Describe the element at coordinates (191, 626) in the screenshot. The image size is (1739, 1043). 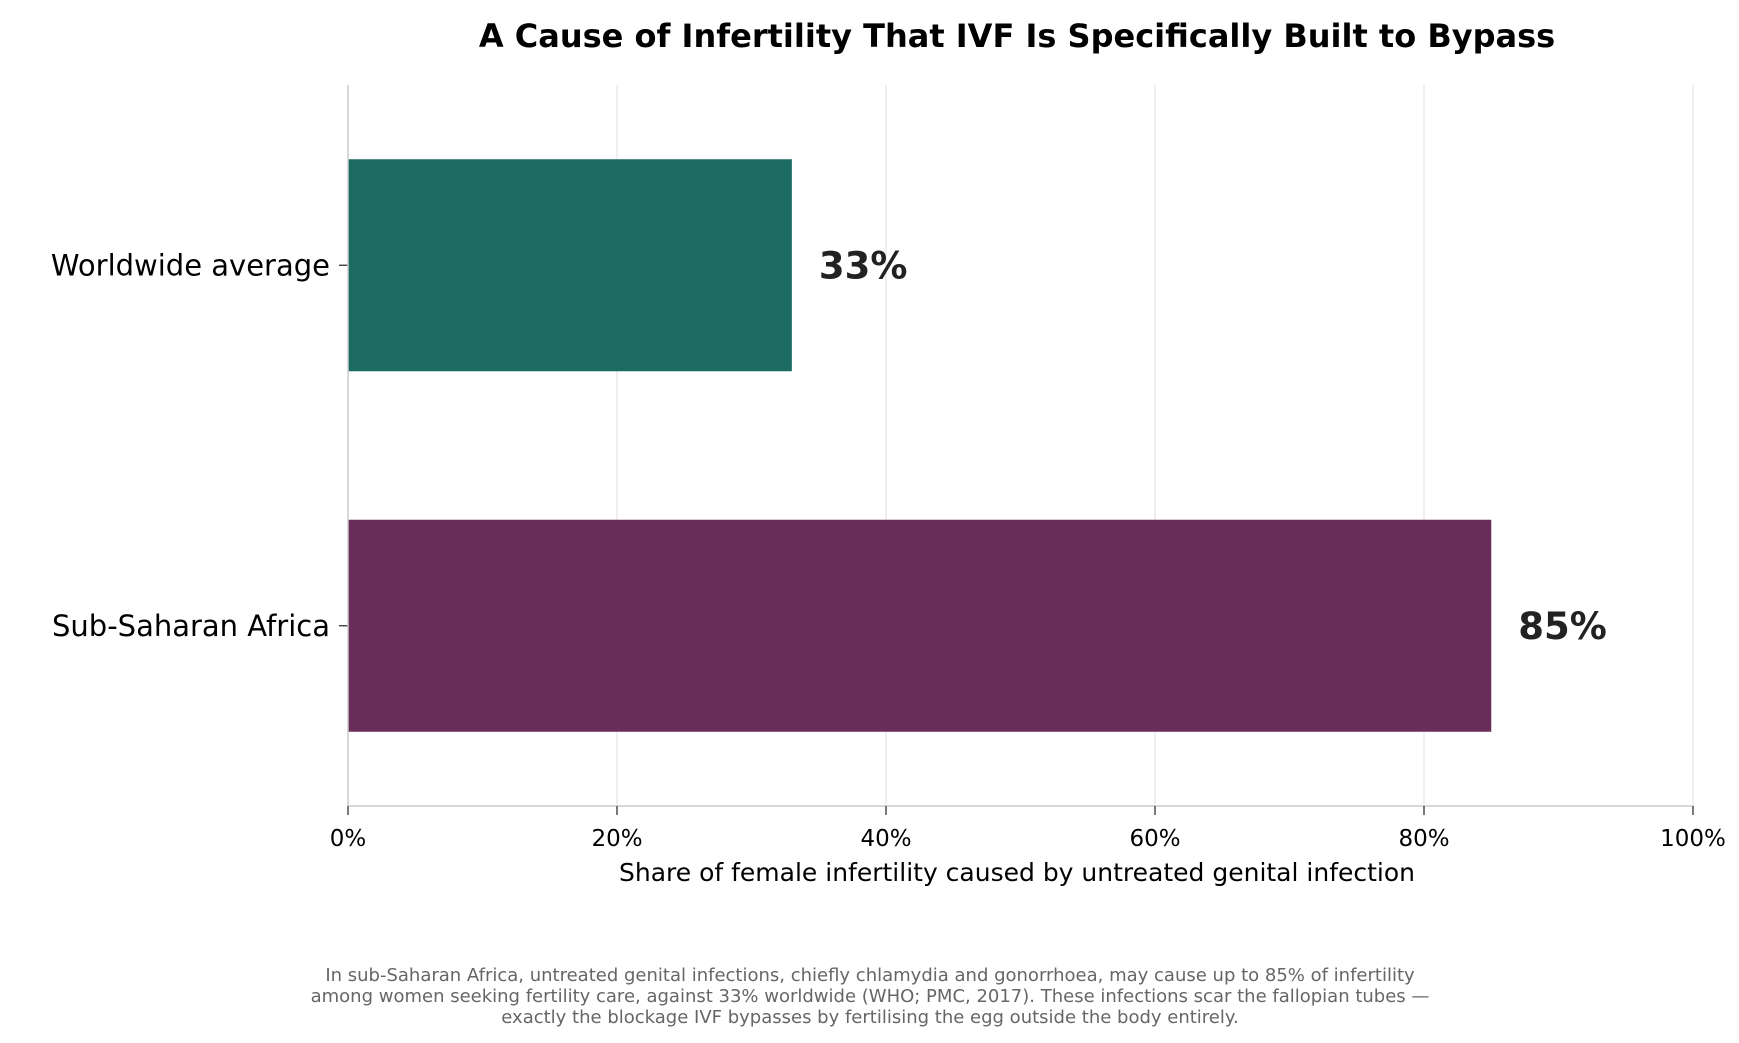
I see `category-label: Sub-Saharan Africa` at that location.